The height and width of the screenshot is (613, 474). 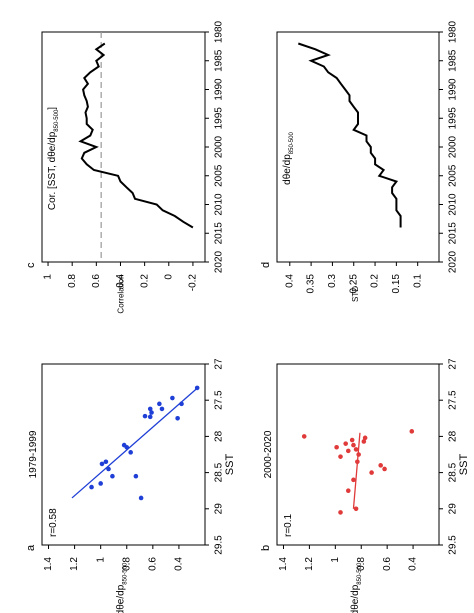 What do you see at coordinates (453, 545) in the screenshot?
I see `x-tick-label: 29.5` at bounding box center [453, 545].